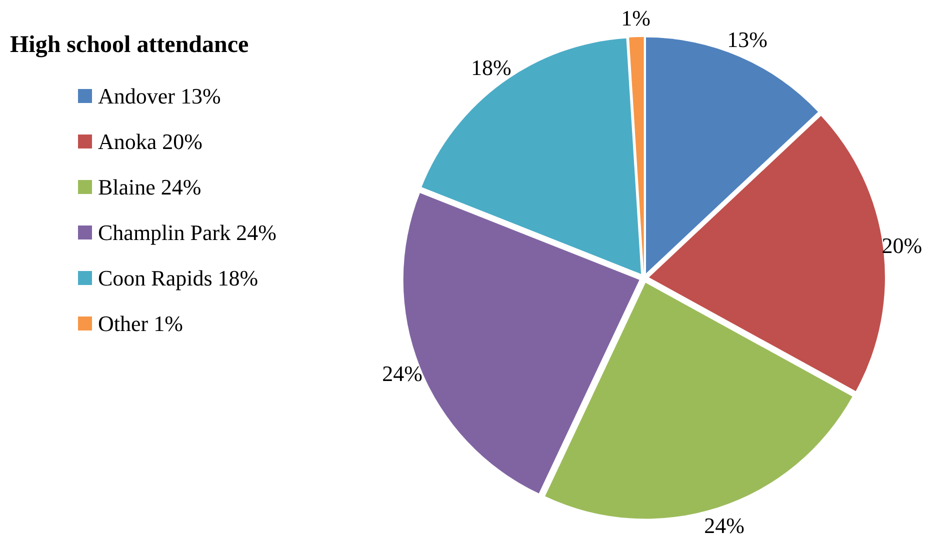 The width and height of the screenshot is (935, 542). Describe the element at coordinates (150, 141) in the screenshot. I see `legend-label: Anoka 20%` at that location.